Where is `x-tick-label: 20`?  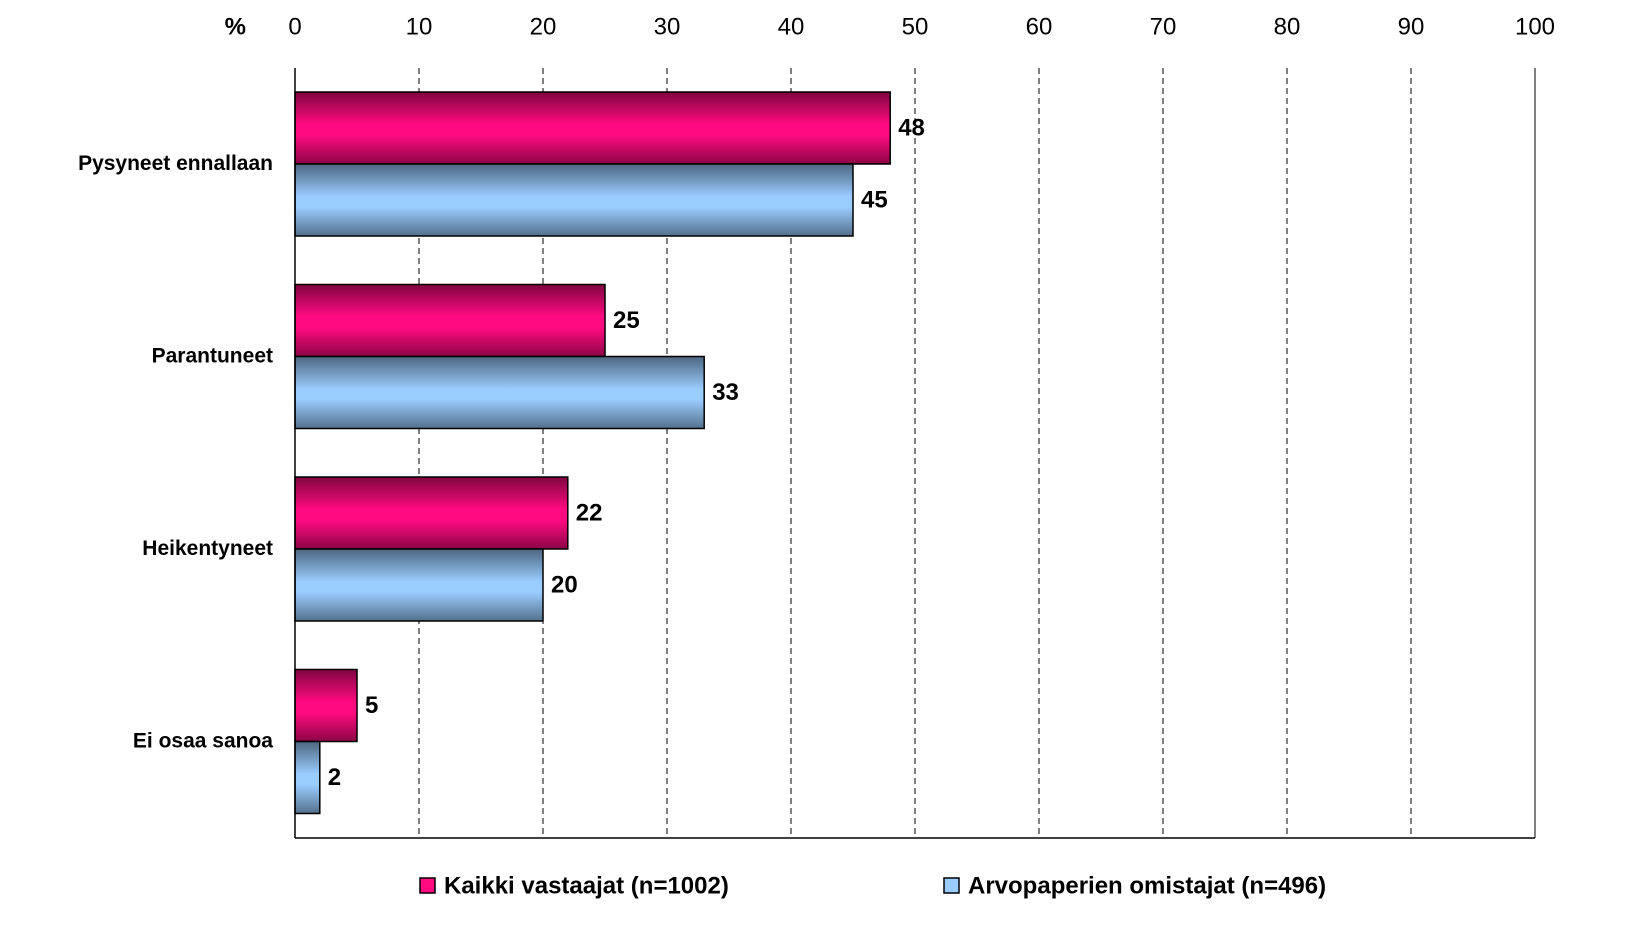
x-tick-label: 20 is located at coordinates (543, 26).